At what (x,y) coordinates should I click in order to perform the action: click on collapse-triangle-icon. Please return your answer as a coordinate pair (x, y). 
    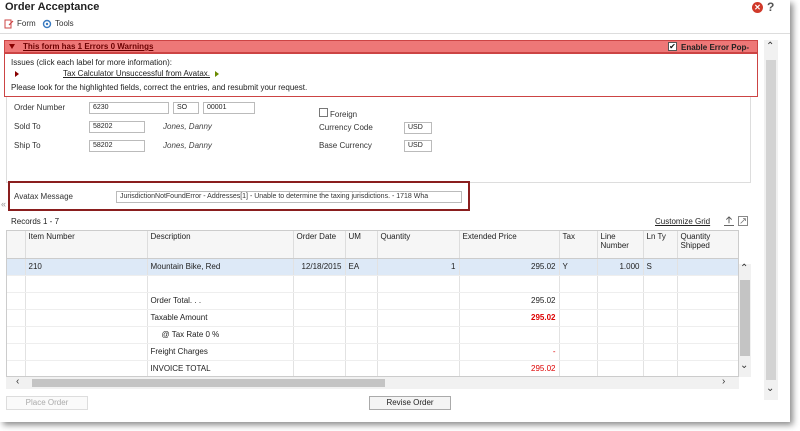
    Looking at the image, I should click on (12, 46).